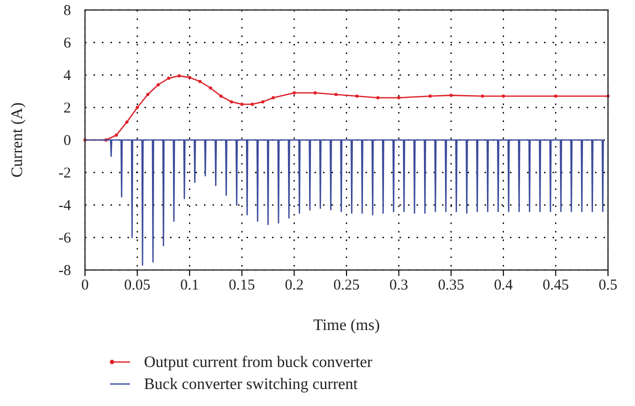 The width and height of the screenshot is (635, 406). Describe the element at coordinates (451, 286) in the screenshot. I see `x-tick-label: 0.35` at that location.